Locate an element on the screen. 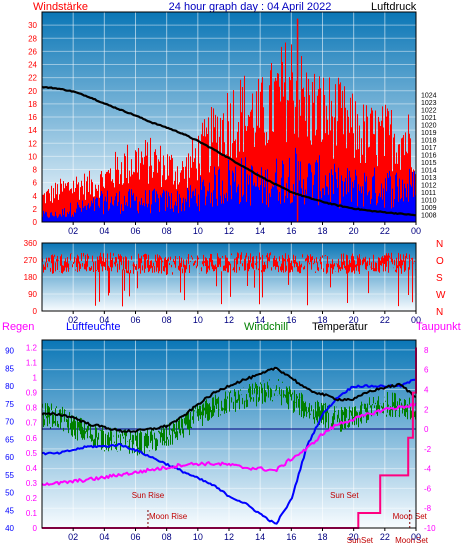  climate-x-tick-label: 14 is located at coordinates (260, 537).